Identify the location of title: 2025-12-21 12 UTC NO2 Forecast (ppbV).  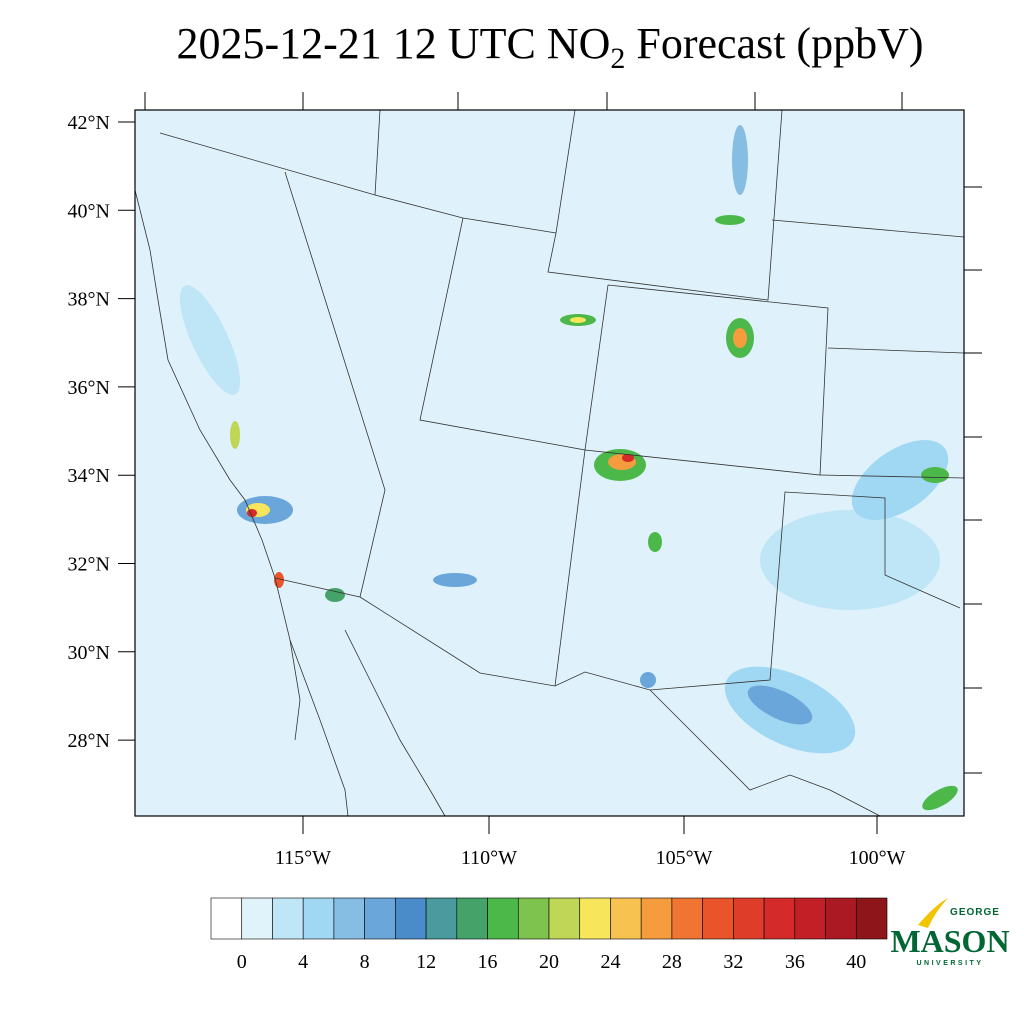
(550, 47).